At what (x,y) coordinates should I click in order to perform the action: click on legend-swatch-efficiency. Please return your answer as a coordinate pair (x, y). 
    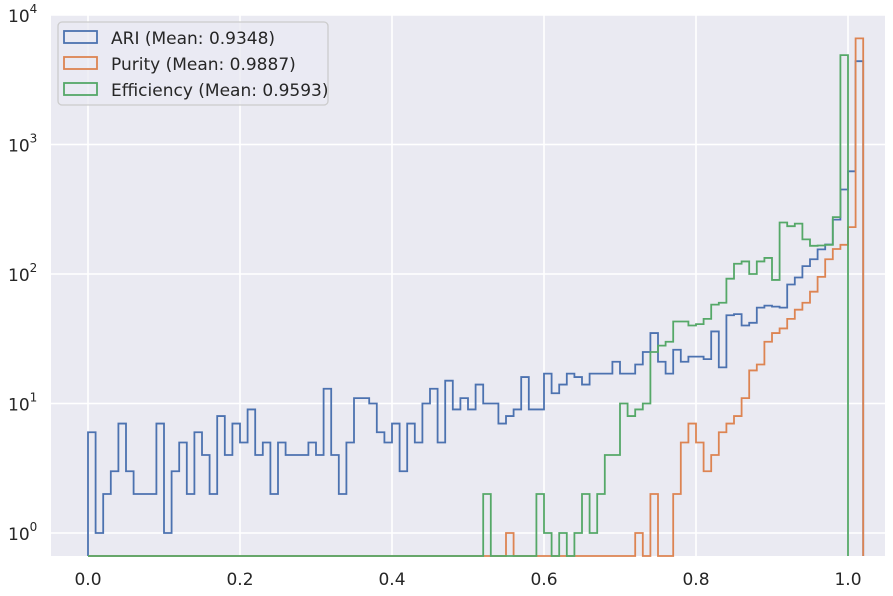
    Looking at the image, I should click on (80, 89).